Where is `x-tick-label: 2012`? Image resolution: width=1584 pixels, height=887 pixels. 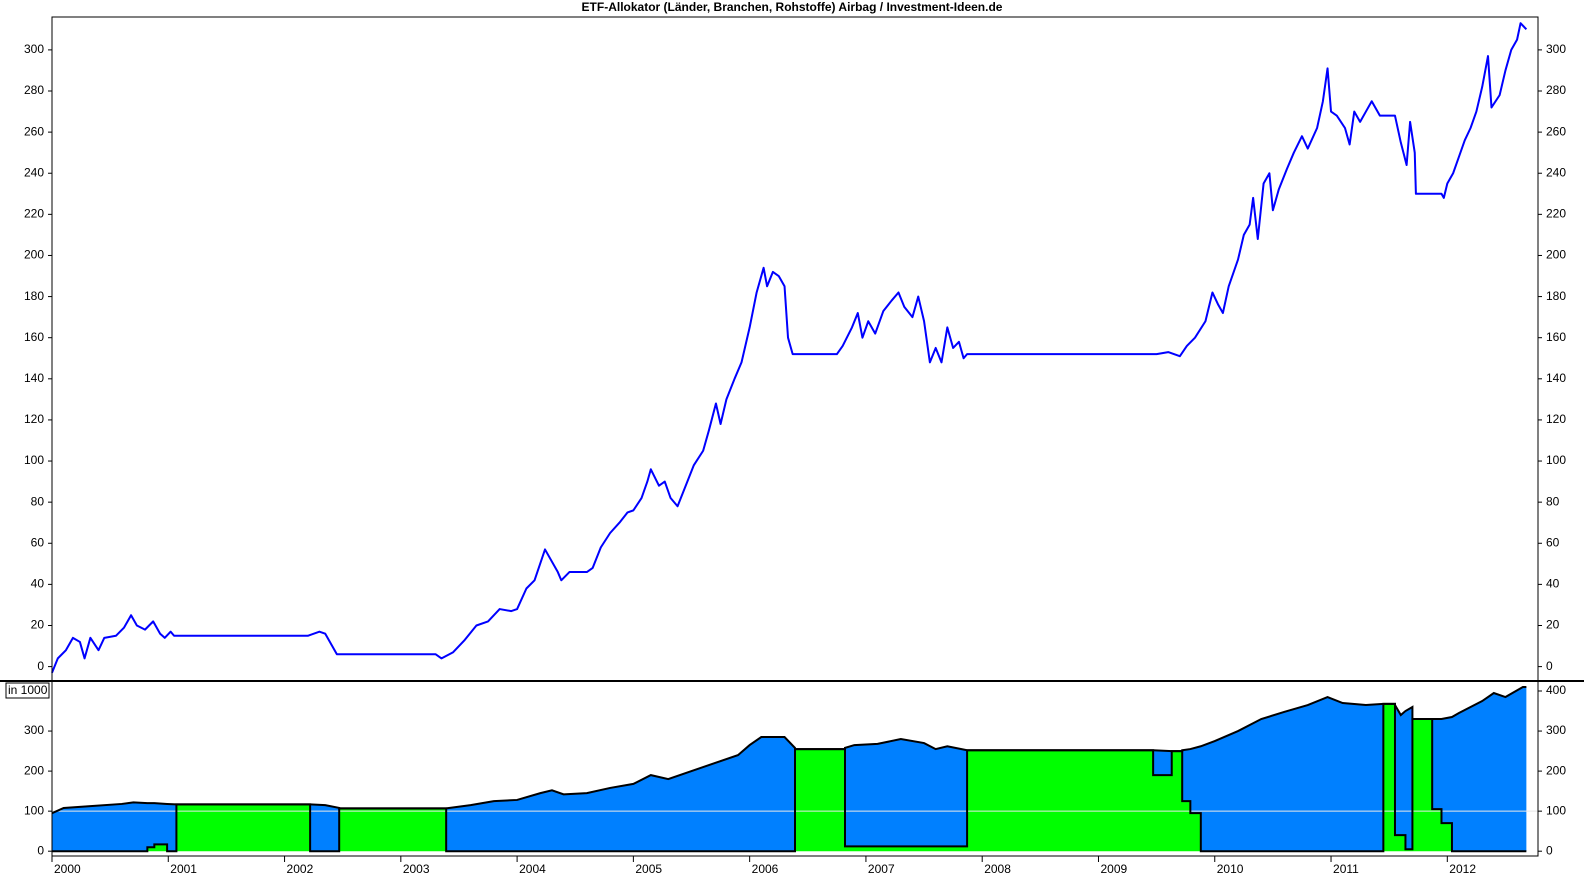 x-tick-label: 2012 is located at coordinates (1462, 869).